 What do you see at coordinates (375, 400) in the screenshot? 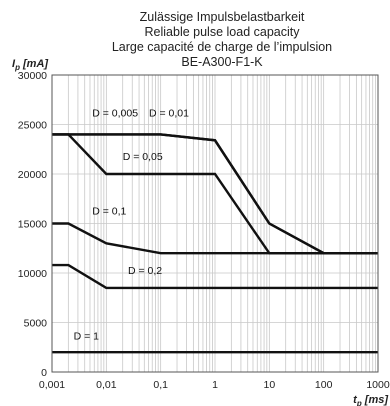
I see `x-axis-label-unit: [ms]` at bounding box center [375, 400].